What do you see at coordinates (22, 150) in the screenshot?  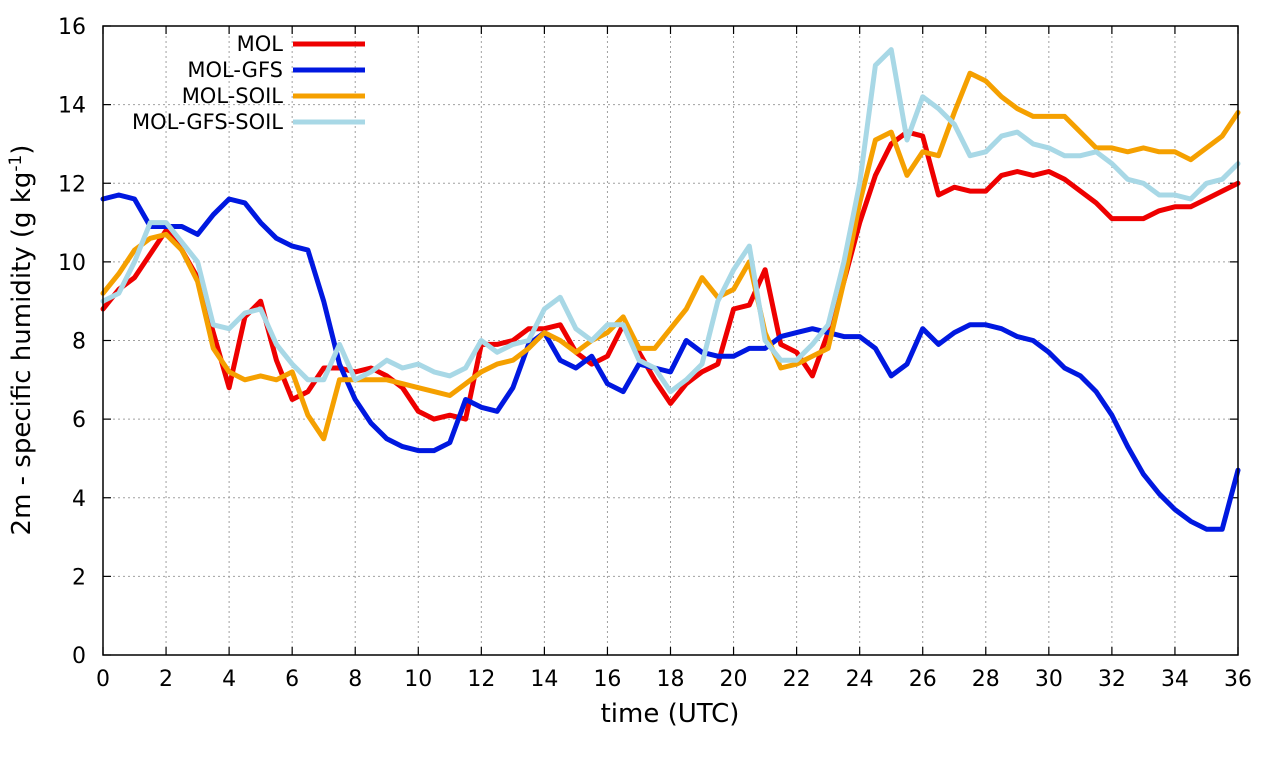 I see `y-axis-title-close: )` at bounding box center [22, 150].